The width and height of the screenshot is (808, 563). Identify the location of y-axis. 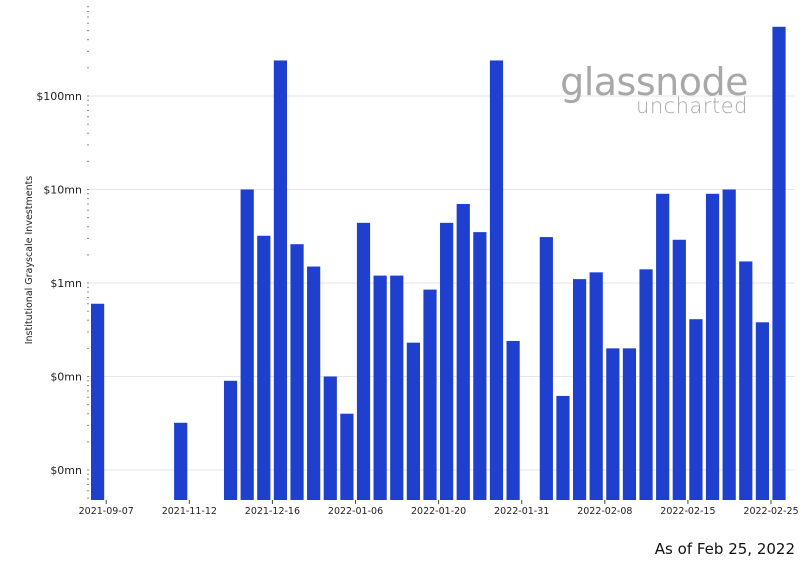
(88, 252).